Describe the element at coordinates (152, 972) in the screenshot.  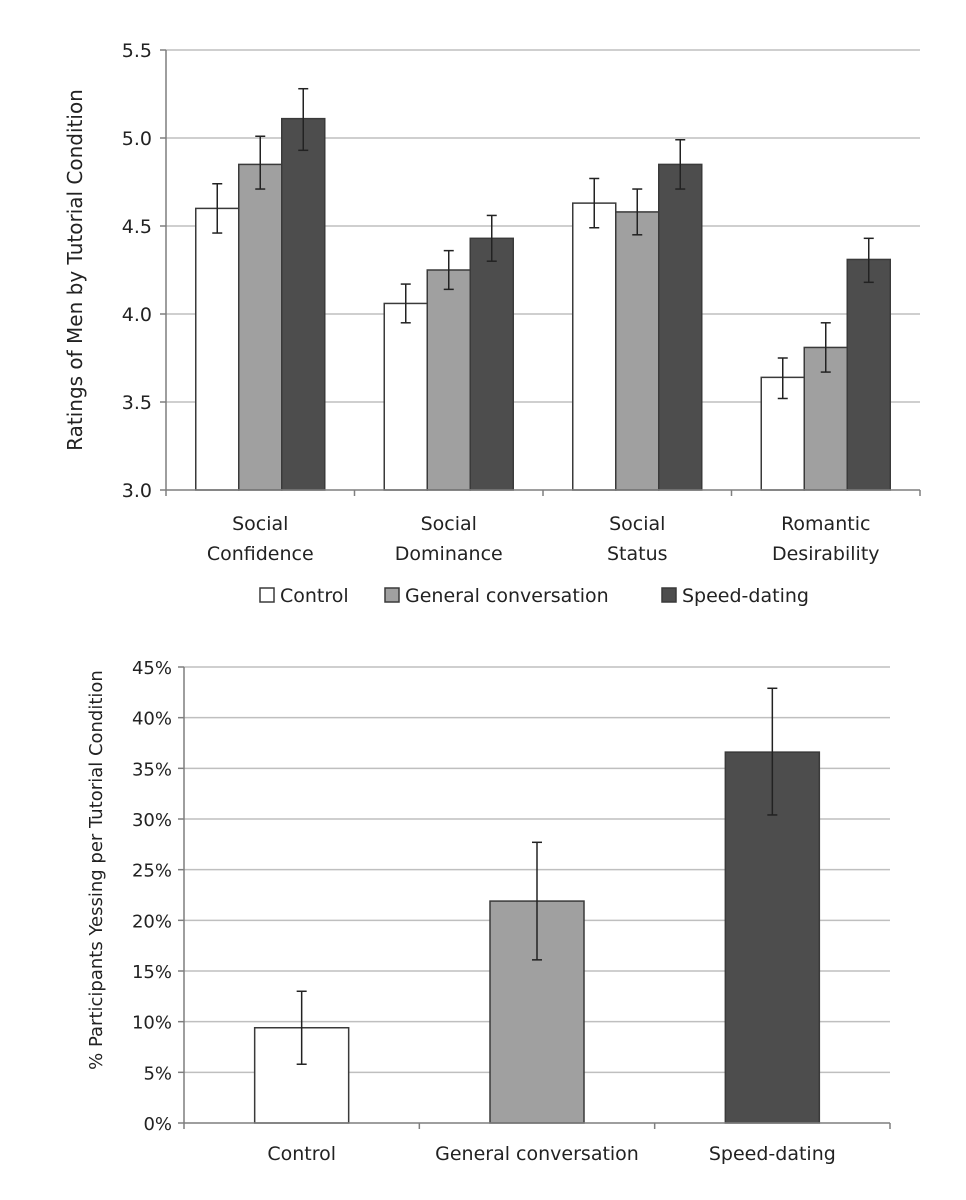
I see `y-tick-label: 15%` at that location.